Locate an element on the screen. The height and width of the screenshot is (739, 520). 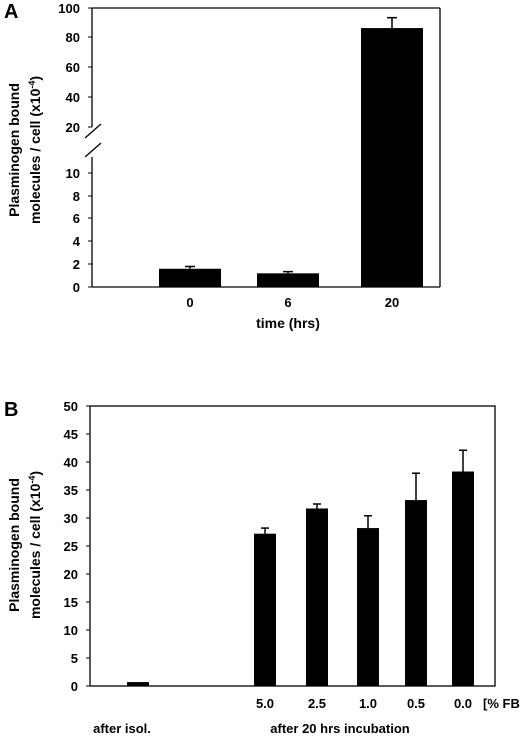
panel-a-ytick-label: 4 is located at coordinates (77, 241).